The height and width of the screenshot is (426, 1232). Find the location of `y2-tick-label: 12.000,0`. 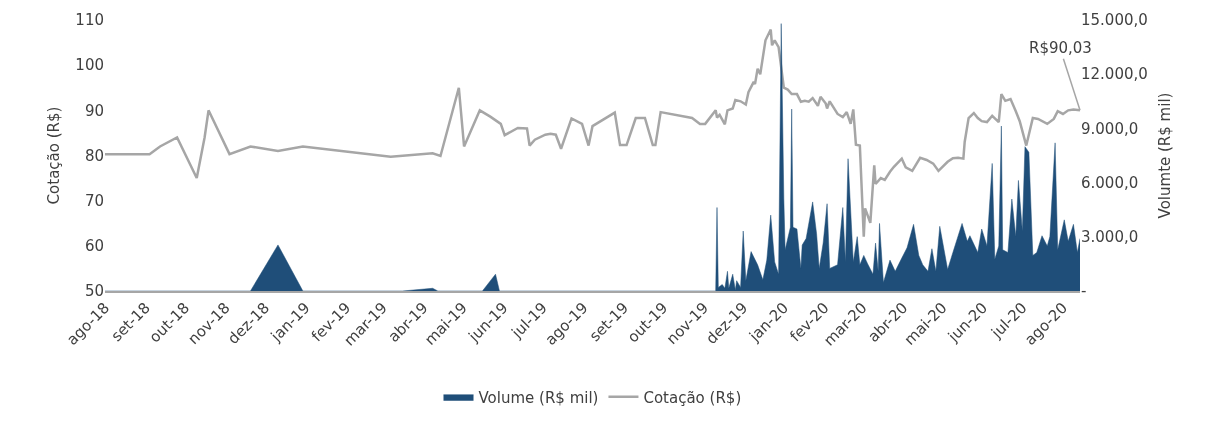

y2-tick-label: 12.000,0 is located at coordinates (1114, 74).